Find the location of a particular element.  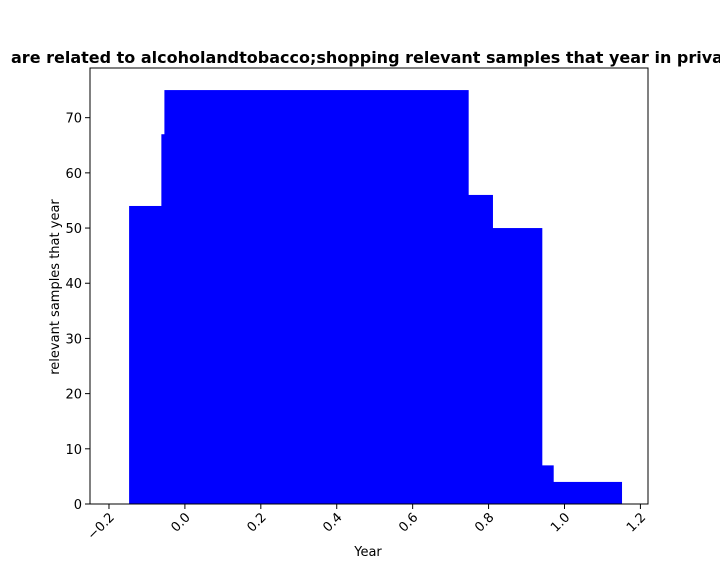

x-tick-label: 0.4 is located at coordinates (332, 522).